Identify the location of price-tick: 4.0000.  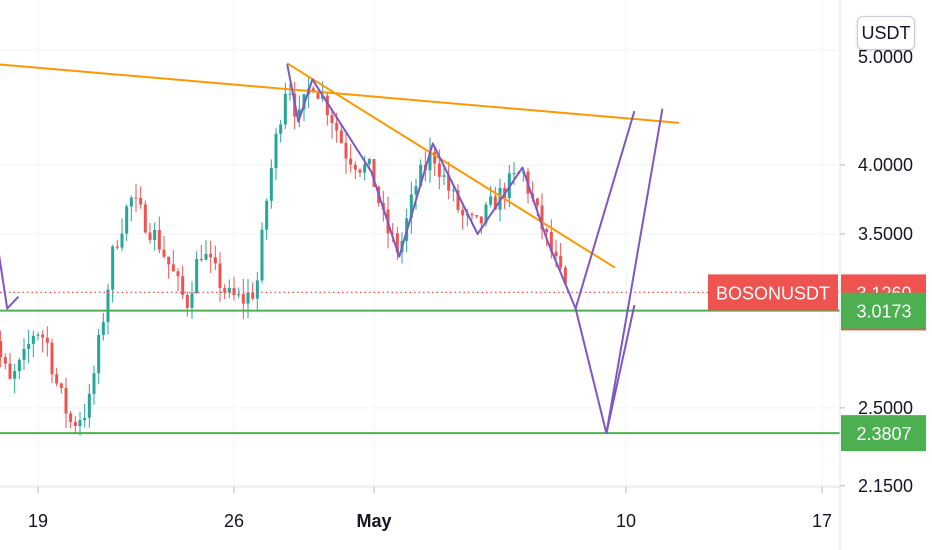
(876, 165).